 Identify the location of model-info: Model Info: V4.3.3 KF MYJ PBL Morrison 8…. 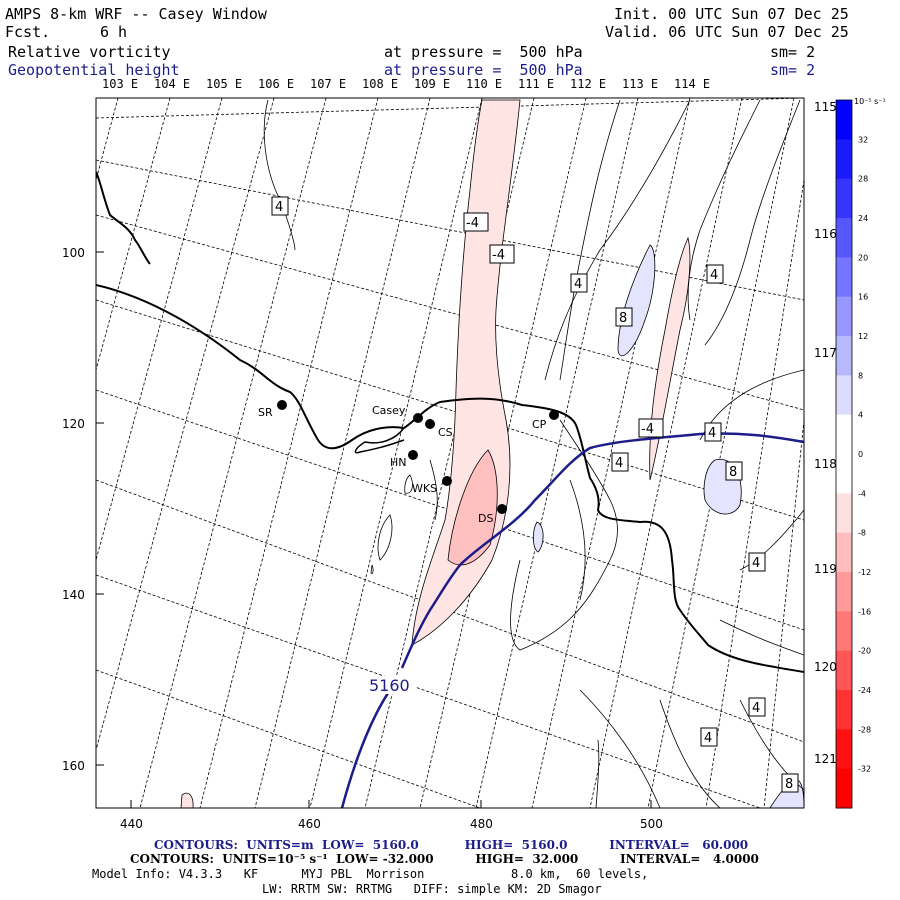
(370, 874).